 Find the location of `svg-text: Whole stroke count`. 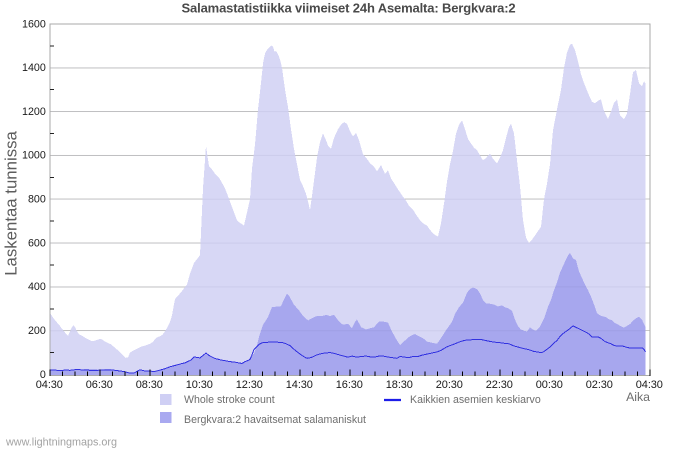

svg-text: Whole stroke count is located at coordinates (229, 400).